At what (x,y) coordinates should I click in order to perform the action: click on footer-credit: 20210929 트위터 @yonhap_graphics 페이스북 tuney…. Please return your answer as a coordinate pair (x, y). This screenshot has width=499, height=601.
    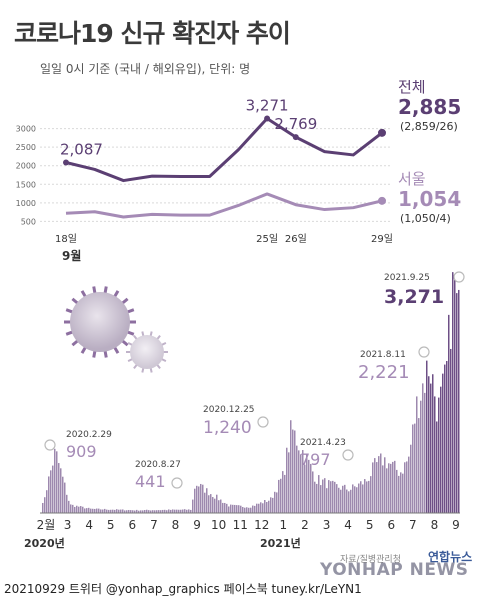
    Looking at the image, I should click on (183, 589).